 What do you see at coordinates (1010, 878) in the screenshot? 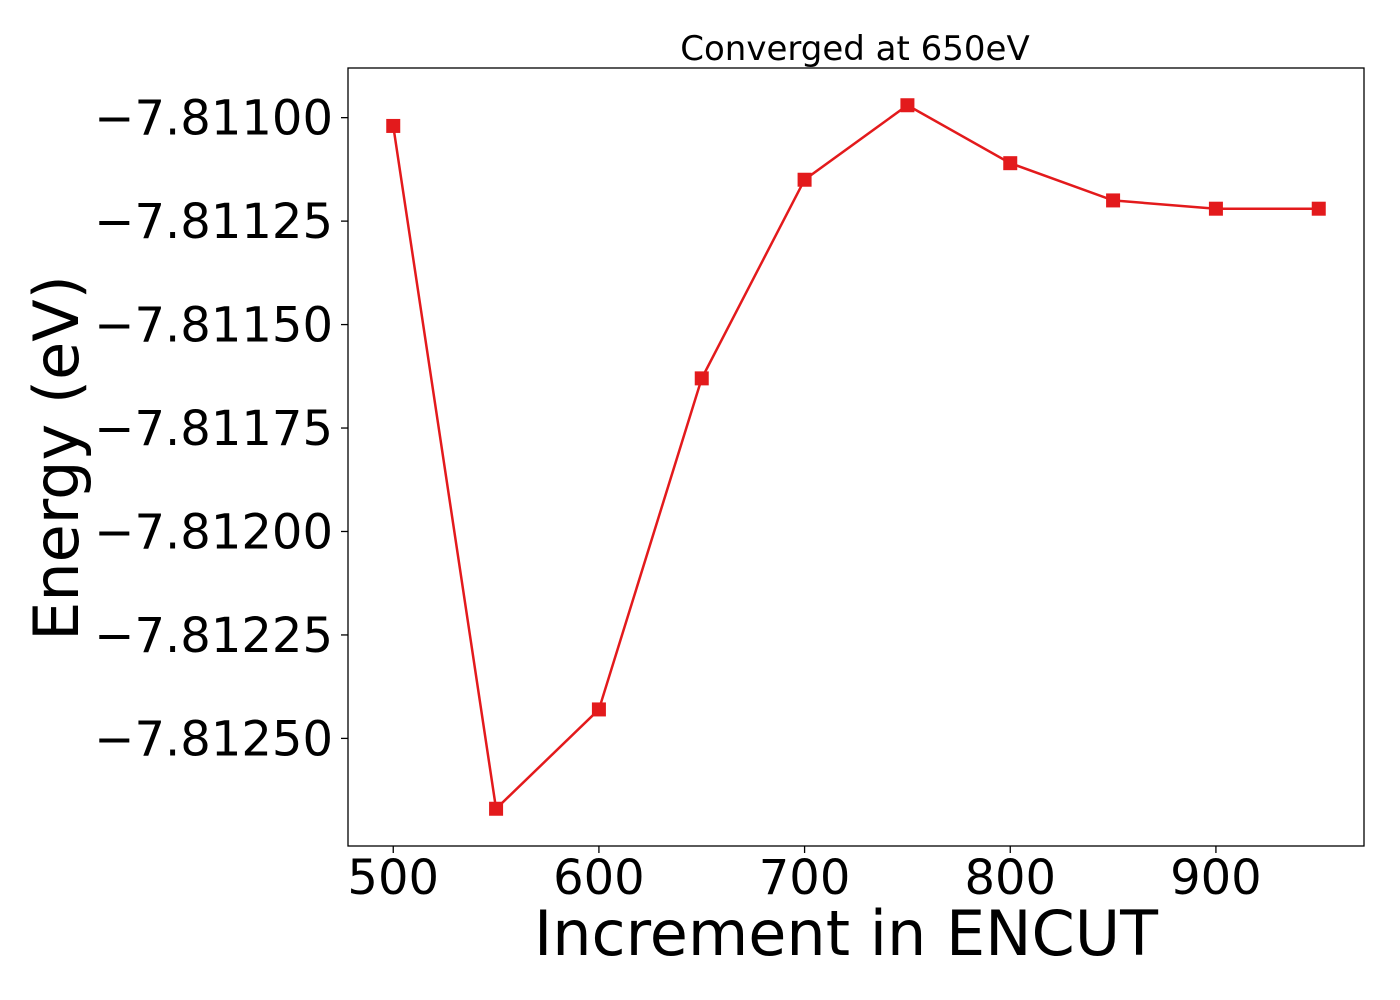
I see `x-tick-label: 800` at bounding box center [1010, 878].